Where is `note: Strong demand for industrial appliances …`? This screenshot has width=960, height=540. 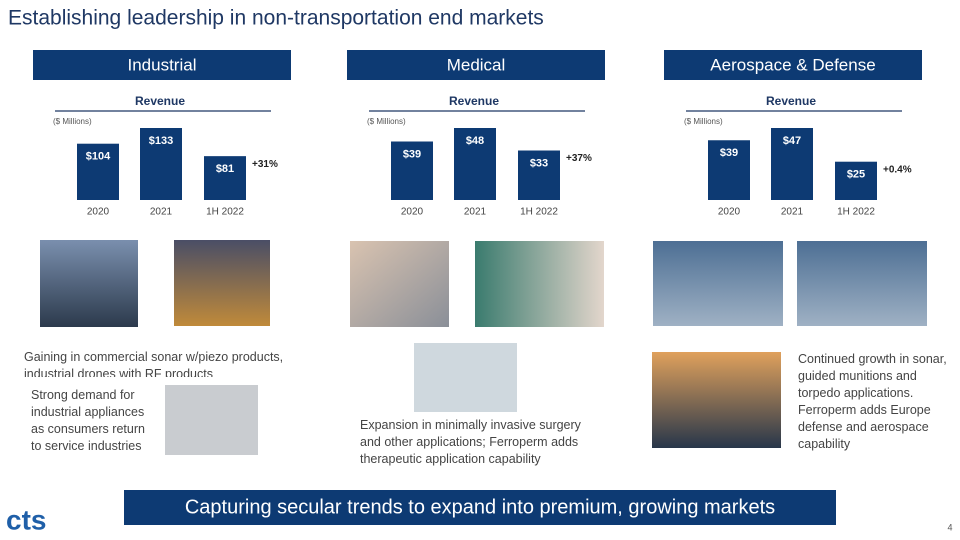
note: Strong demand for industrial appliances … is located at coordinates (93, 421).